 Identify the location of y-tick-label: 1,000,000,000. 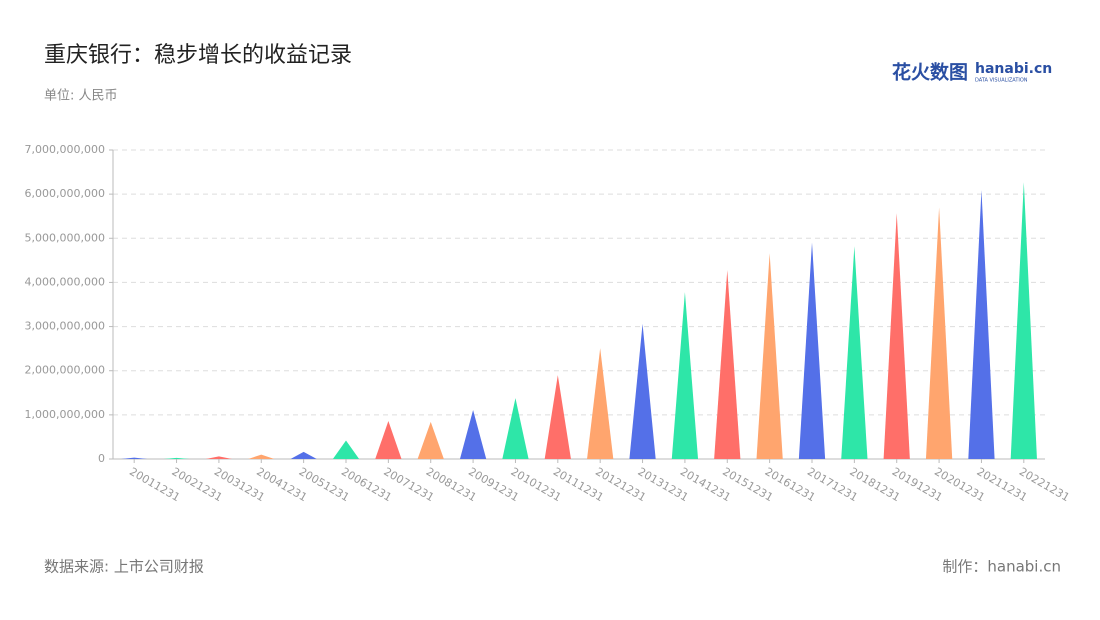
(65, 414).